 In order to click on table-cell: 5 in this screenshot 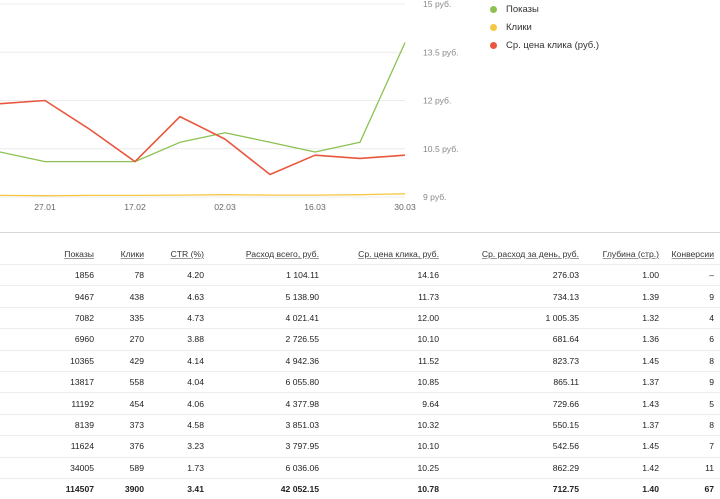, I will do `click(692, 403)`.